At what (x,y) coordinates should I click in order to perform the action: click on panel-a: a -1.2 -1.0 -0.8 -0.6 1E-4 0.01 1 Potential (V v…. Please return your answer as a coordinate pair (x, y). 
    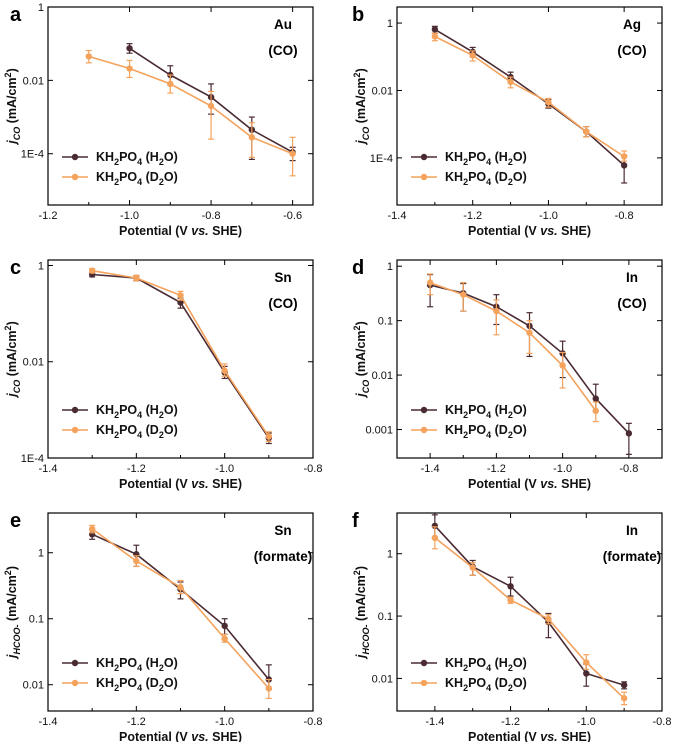
    Looking at the image, I should click on (158, 120).